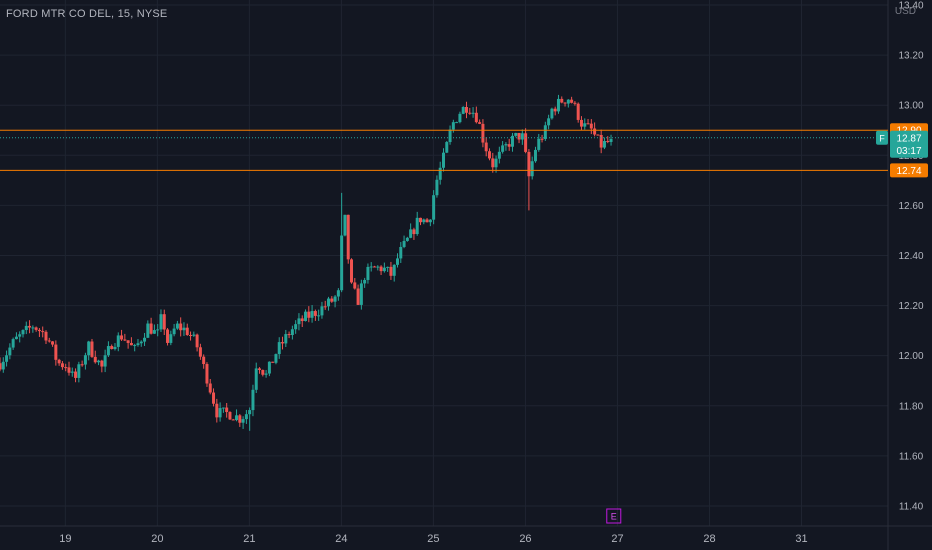 Image resolution: width=932 pixels, height=550 pixels. Describe the element at coordinates (709, 539) in the screenshot. I see `x-tick-label: 28` at that location.